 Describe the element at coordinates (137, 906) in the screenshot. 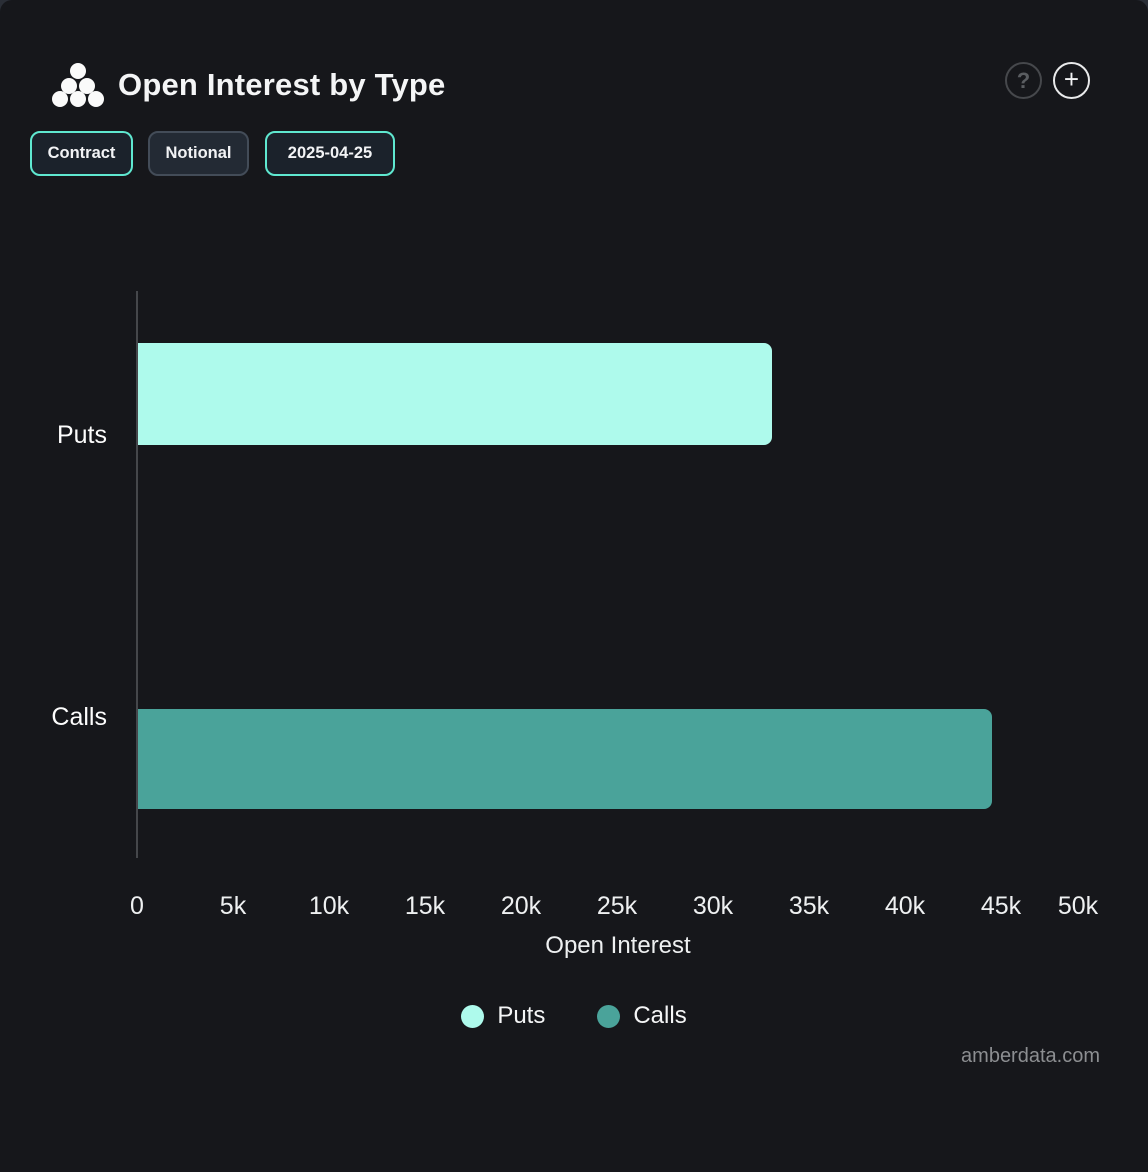

I see `x-tick-label: 0` at that location.